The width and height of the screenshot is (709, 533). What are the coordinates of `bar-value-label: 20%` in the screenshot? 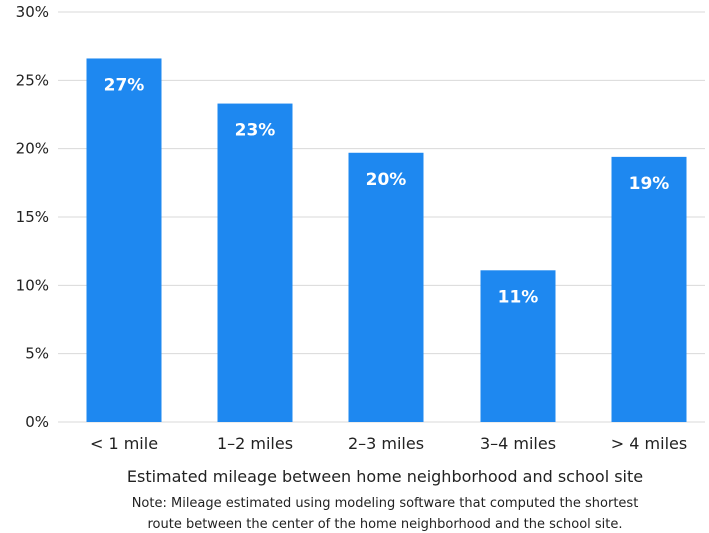 It's located at (386, 180).